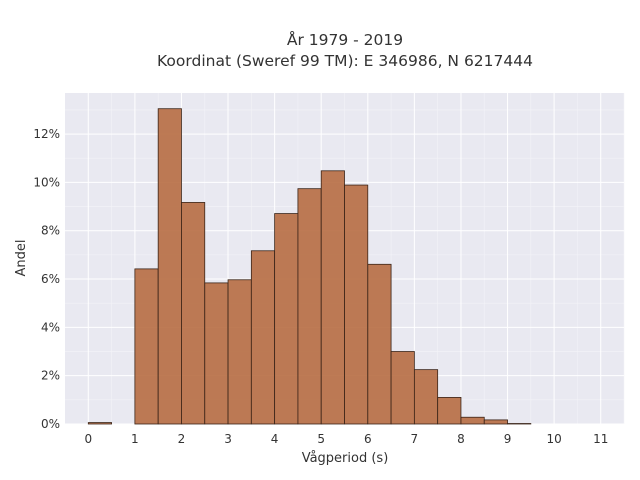  I want to click on chart-title-line-1: År 1979 - 2019, so click(345, 39).